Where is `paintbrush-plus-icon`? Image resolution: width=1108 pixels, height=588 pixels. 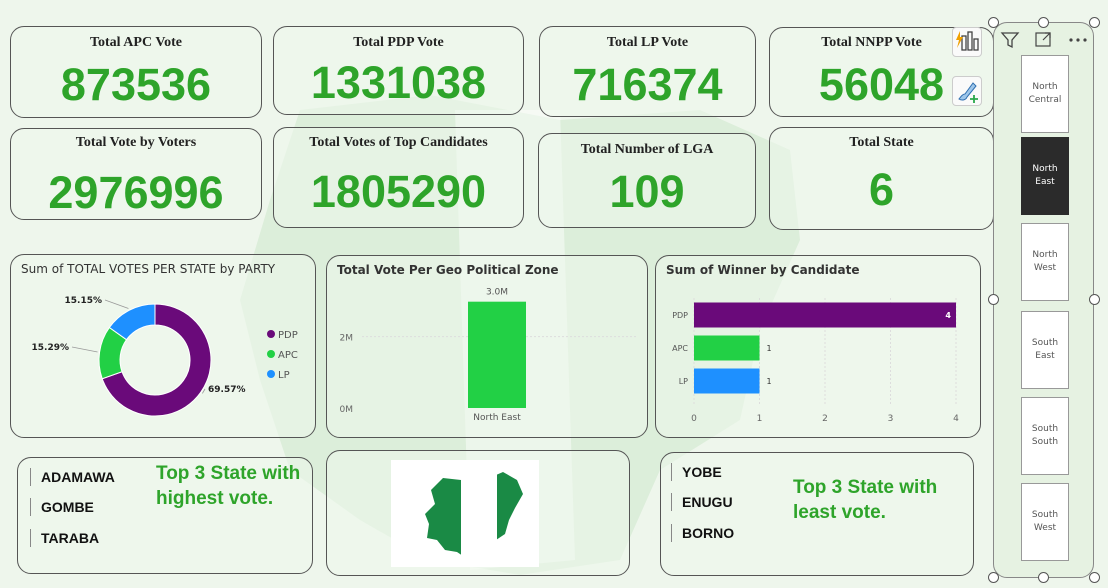 paintbrush-plus-icon is located at coordinates (968, 92).